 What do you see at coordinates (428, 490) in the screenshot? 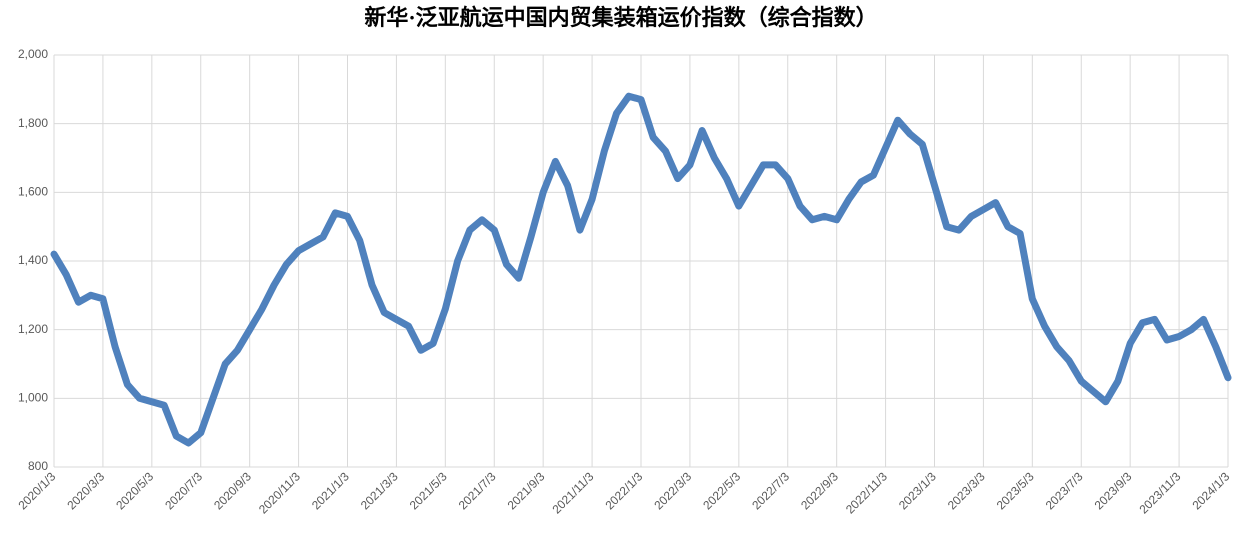
I see `x-tick-label: 2021/5/3` at bounding box center [428, 490].